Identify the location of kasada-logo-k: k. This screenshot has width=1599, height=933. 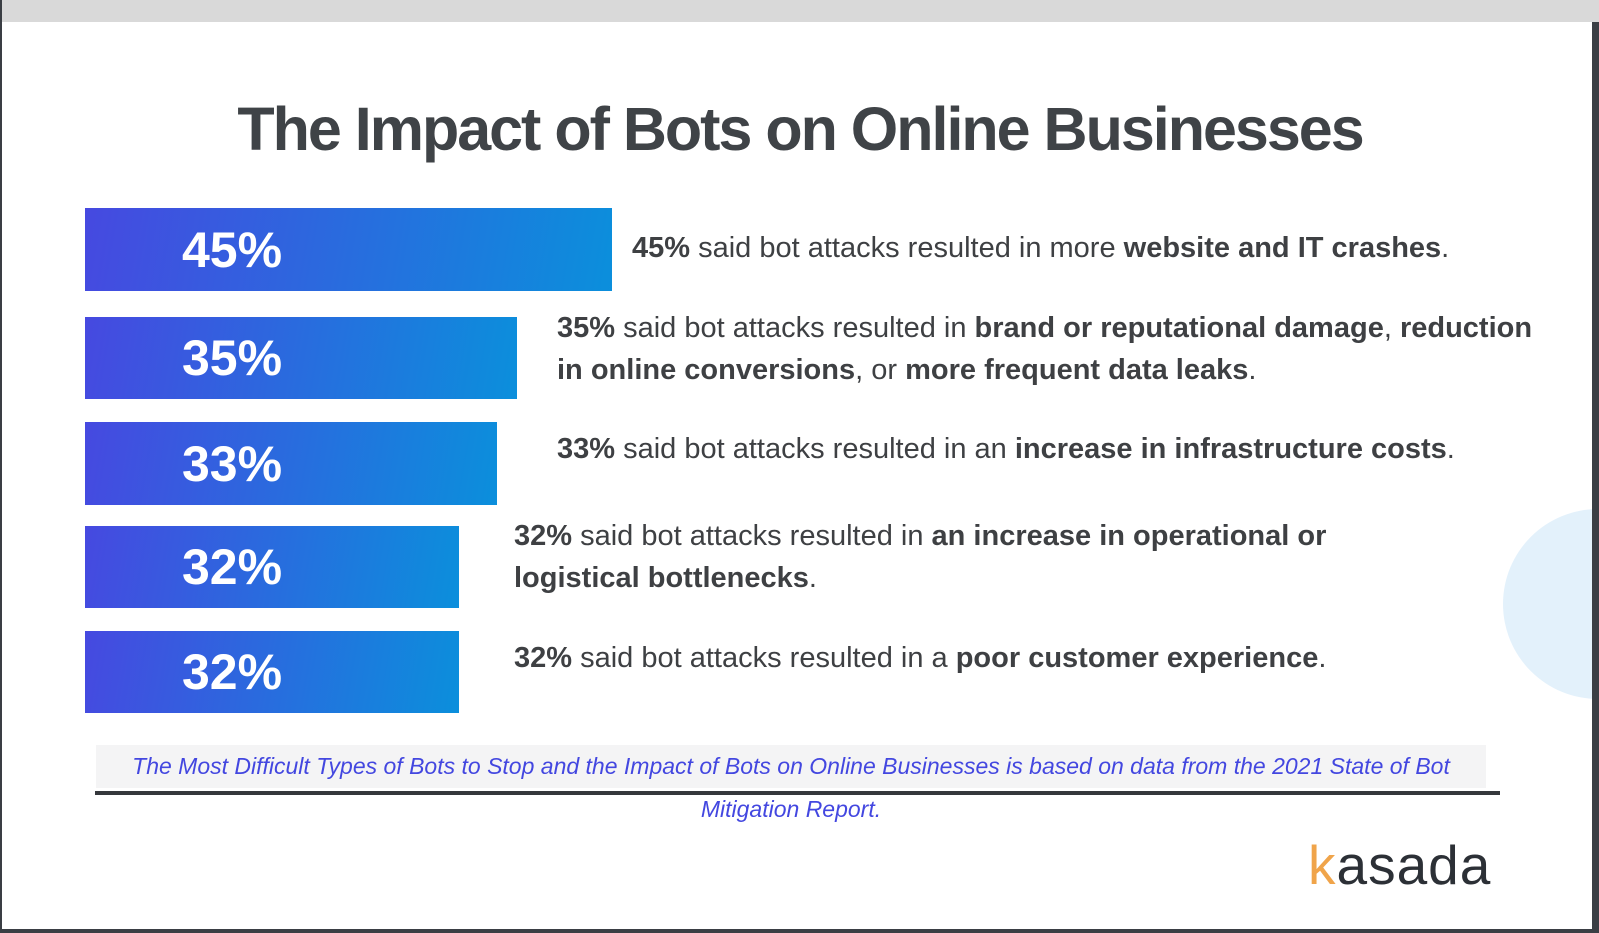
(1322, 865).